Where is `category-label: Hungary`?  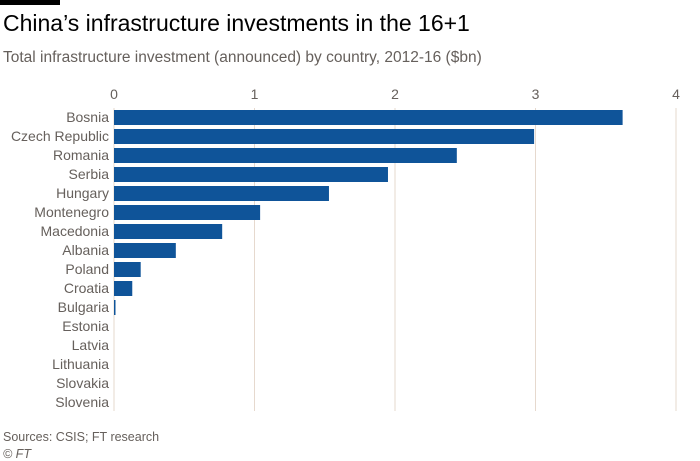 category-label: Hungary is located at coordinates (82, 193).